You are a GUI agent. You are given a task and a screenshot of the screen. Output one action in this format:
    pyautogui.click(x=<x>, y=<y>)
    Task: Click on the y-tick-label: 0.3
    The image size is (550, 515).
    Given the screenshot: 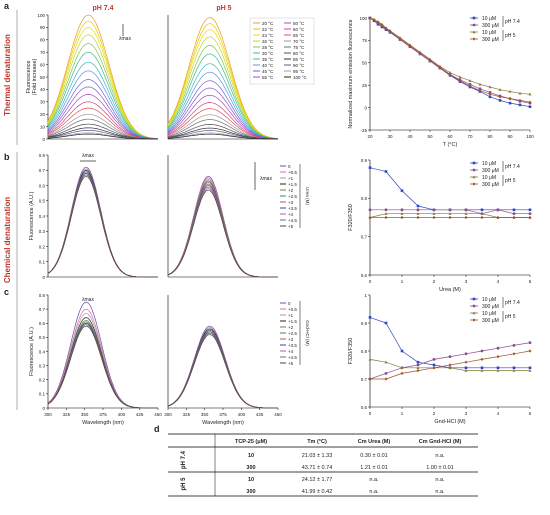 What is the action you would take?
    pyautogui.click(x=42, y=365)
    